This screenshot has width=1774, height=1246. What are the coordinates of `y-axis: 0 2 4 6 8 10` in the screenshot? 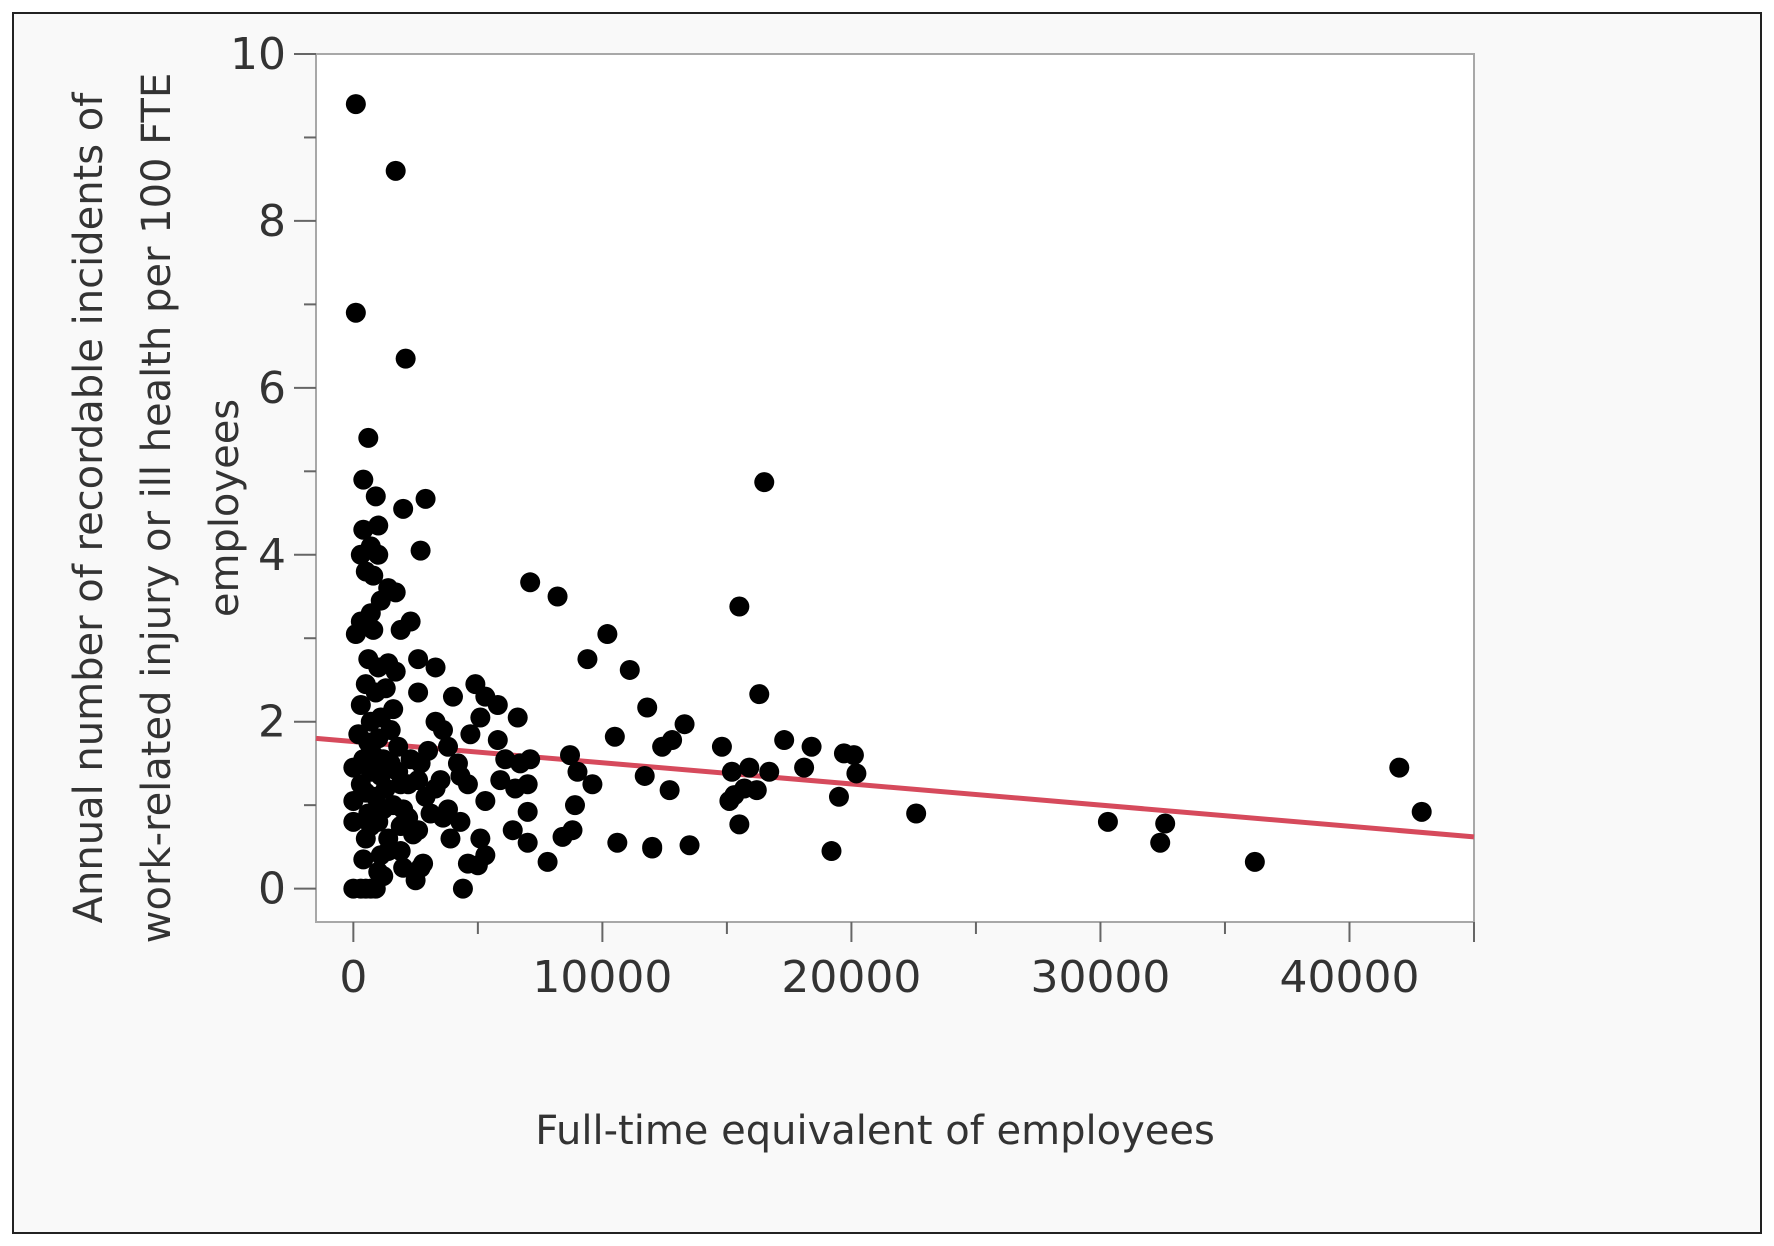 It's located at (273, 472).